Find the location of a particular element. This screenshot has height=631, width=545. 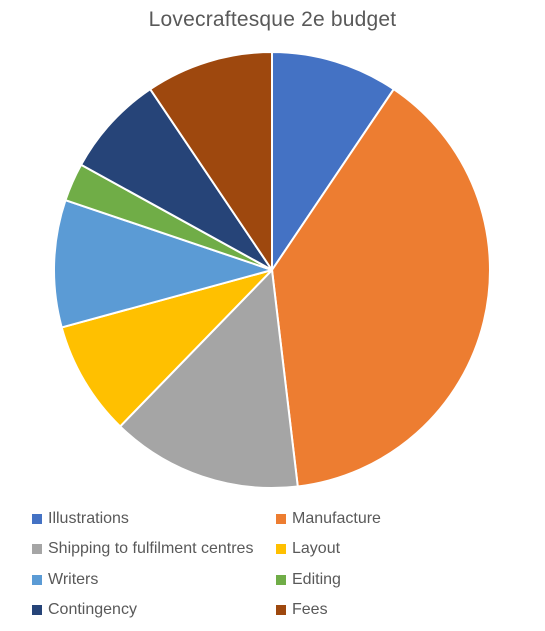

pie-slice-illustrations is located at coordinates (333, 161).